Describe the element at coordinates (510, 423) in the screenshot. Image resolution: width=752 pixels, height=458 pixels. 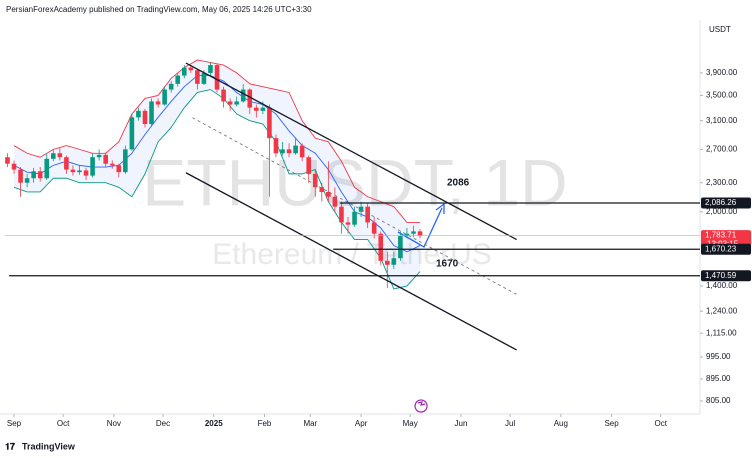
I see `x-tick-label: Jul` at that location.